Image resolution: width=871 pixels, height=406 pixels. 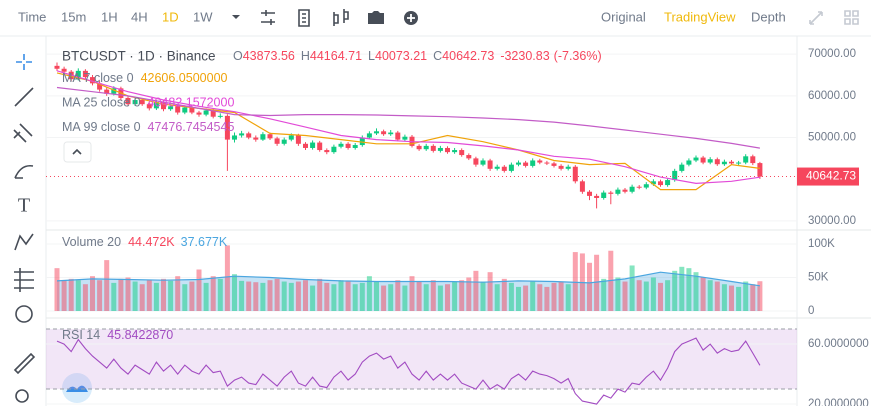 I want to click on view-button: TradingView, so click(x=700, y=16).